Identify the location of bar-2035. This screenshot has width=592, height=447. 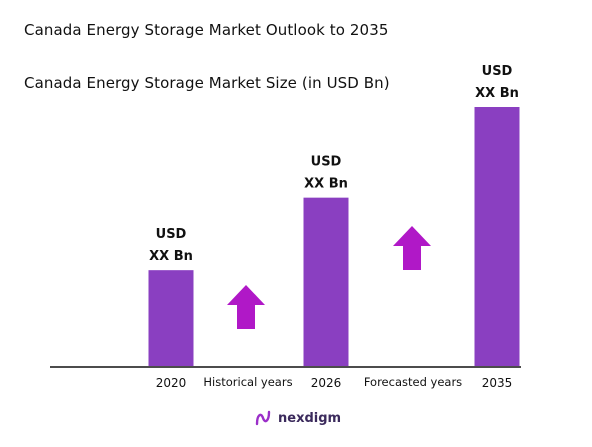
(497, 236).